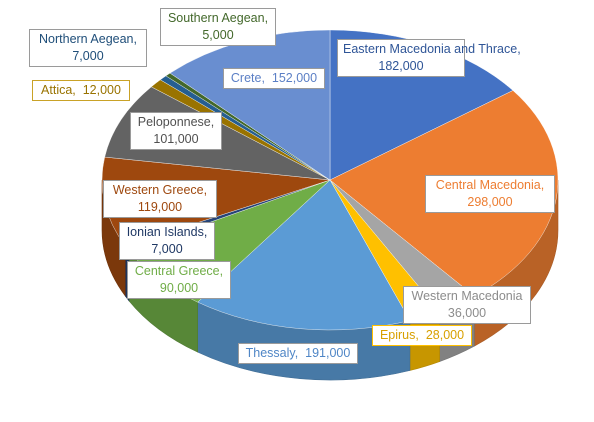 The image size is (594, 422). Describe the element at coordinates (467, 305) in the screenshot. I see `slice-label-western-macedonia: Western Macedonia 36,000` at that location.